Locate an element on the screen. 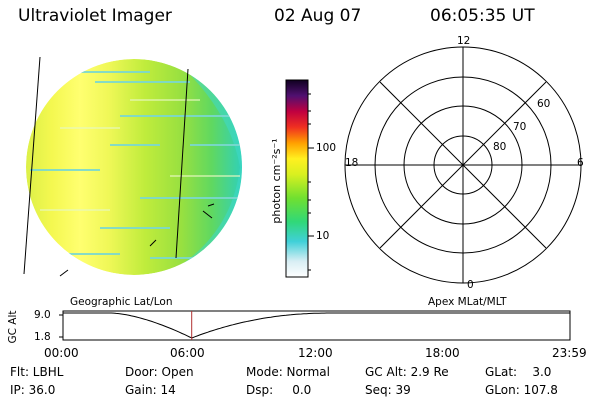  instrument-title: Ultraviolet Imager is located at coordinates (95, 16).